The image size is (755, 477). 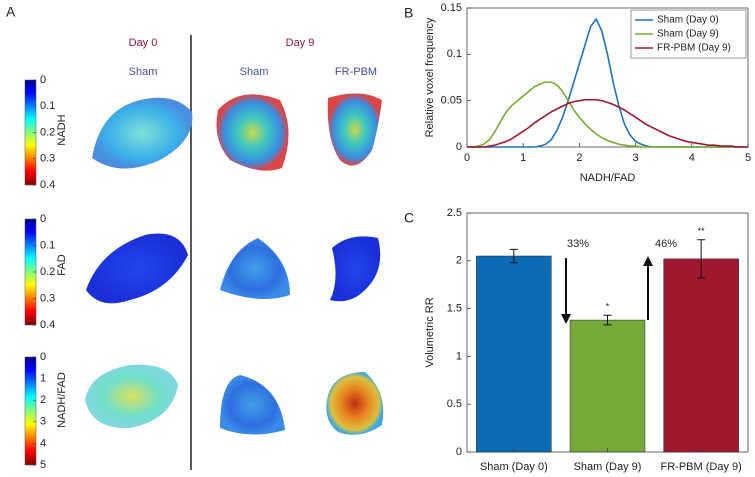 I want to click on legend-box, so click(x=688, y=34).